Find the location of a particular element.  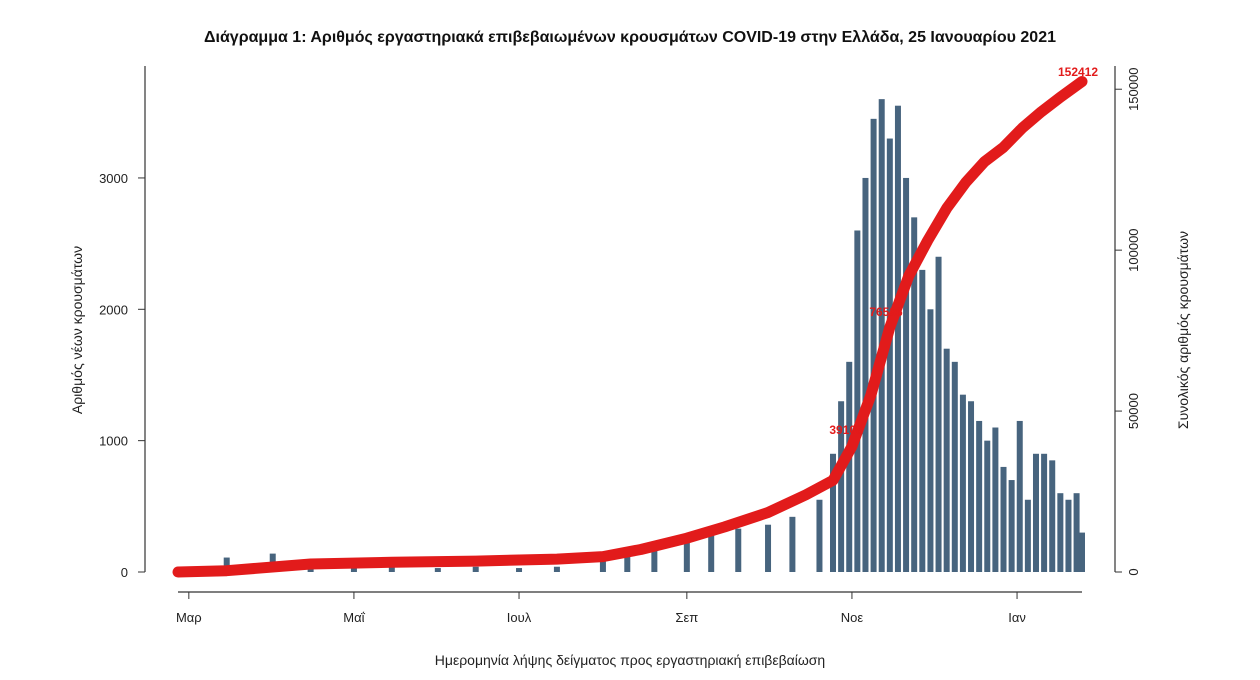

x-tick-label: Σεπ is located at coordinates (686, 617).